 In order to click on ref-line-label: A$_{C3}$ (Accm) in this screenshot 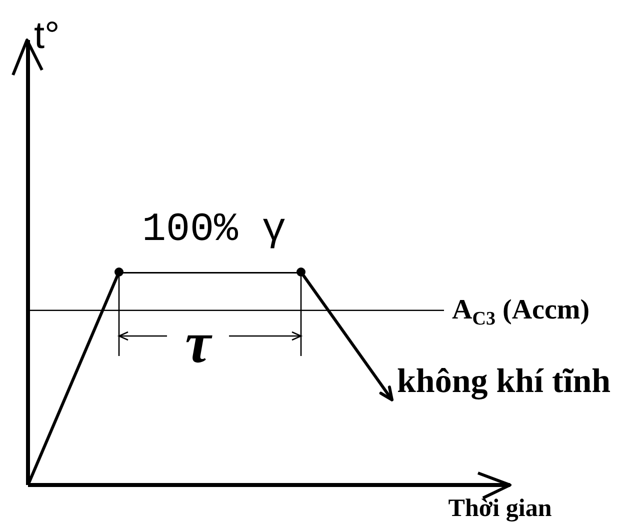, I will do `click(521, 312)`.